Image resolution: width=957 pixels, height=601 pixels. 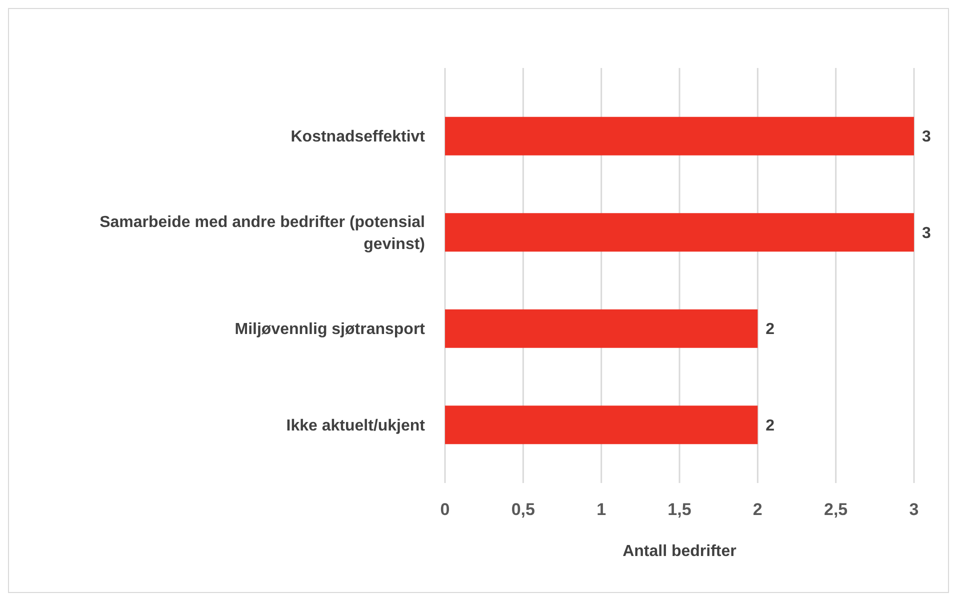 What do you see at coordinates (757, 509) in the screenshot?
I see `x-tick-label: 2` at bounding box center [757, 509].